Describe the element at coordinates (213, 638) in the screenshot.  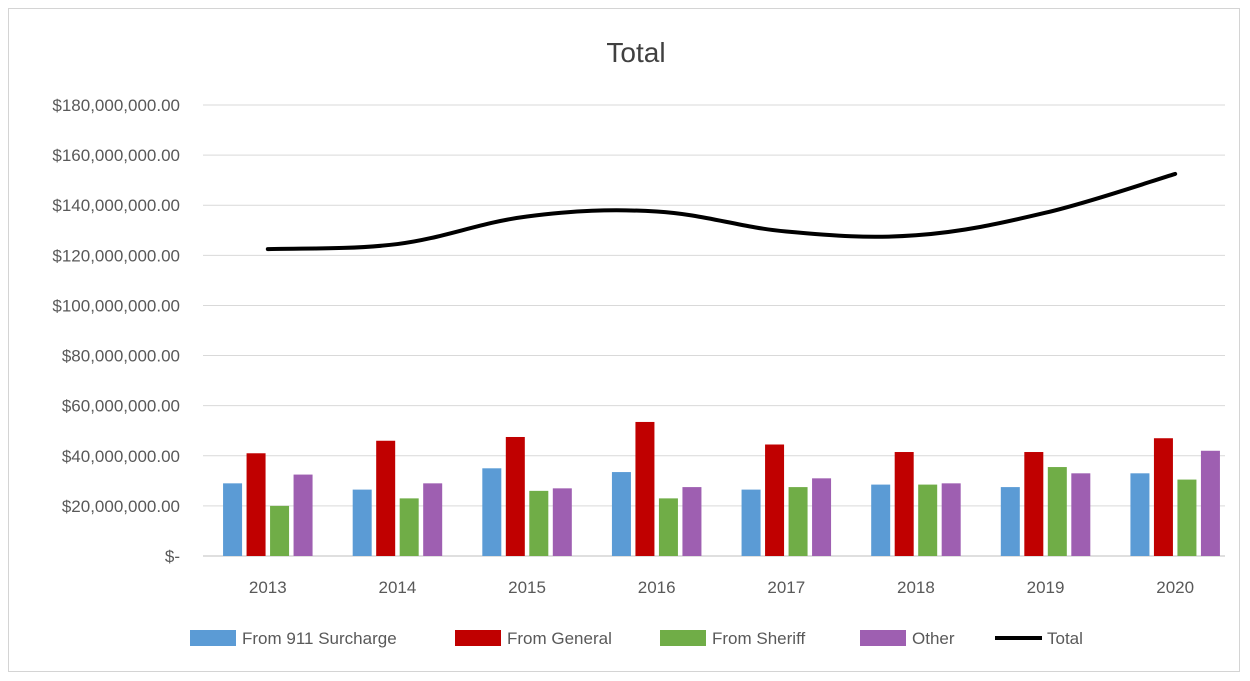
I see `legend-swatch-from-911-surcharge` at that location.